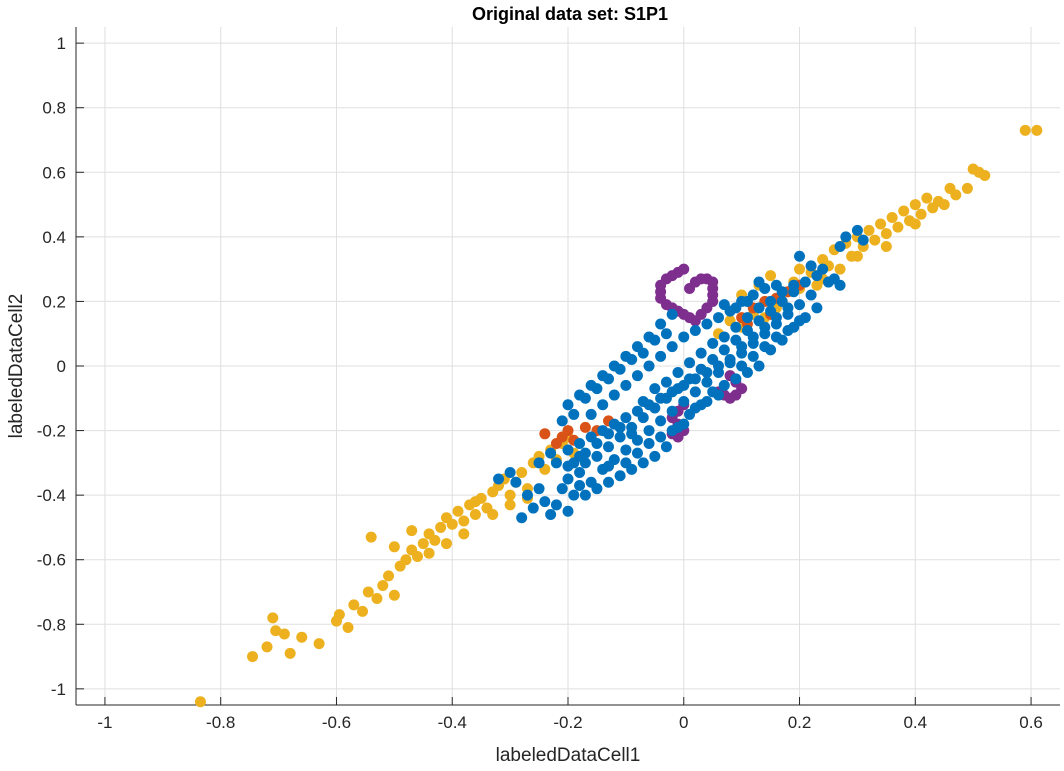 Image resolution: width=1064 pixels, height=771 pixels. I want to click on x-tick-label: -0.4, so click(452, 722).